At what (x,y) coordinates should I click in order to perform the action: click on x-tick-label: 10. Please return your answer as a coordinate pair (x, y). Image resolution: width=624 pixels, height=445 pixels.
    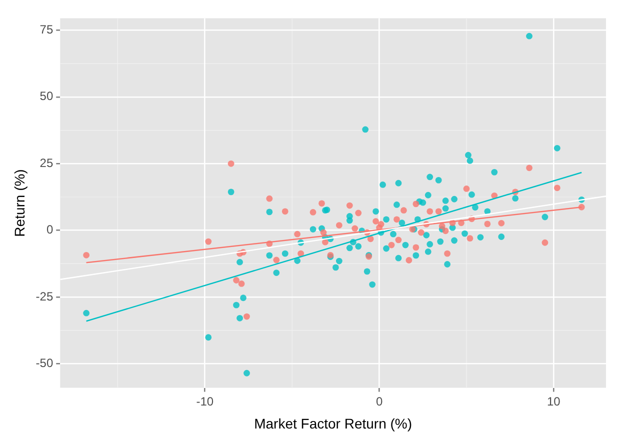
    Looking at the image, I should click on (554, 401).